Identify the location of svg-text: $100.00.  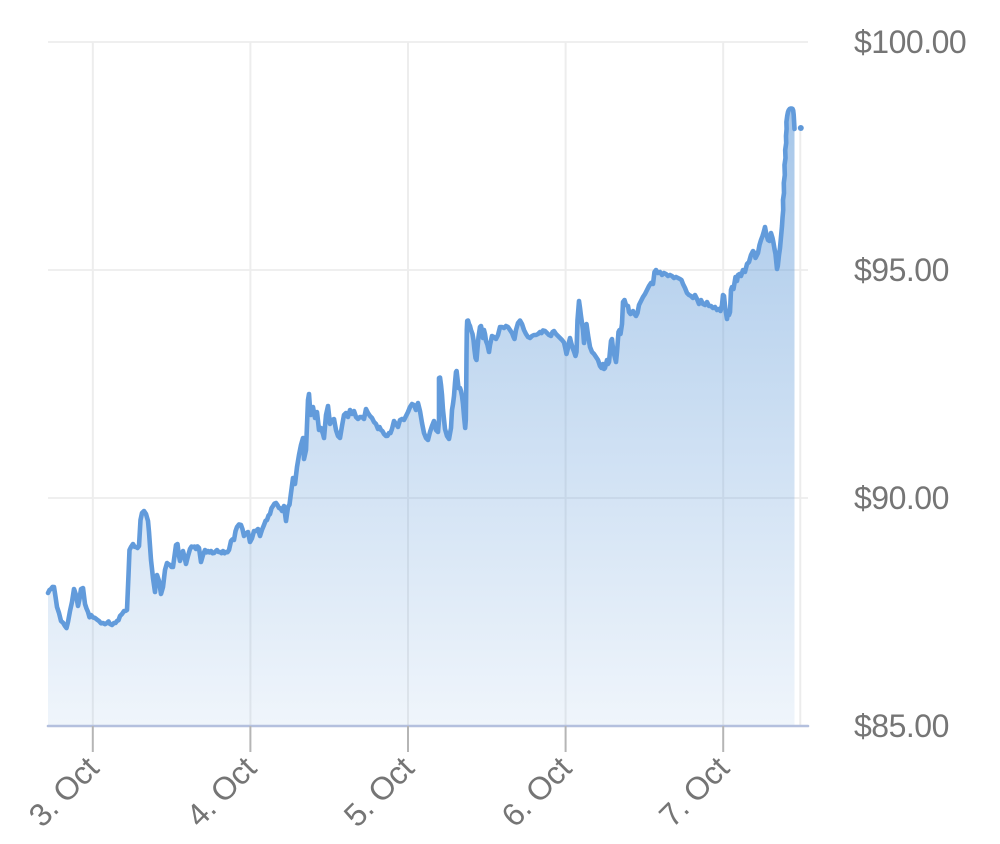
(910, 42).